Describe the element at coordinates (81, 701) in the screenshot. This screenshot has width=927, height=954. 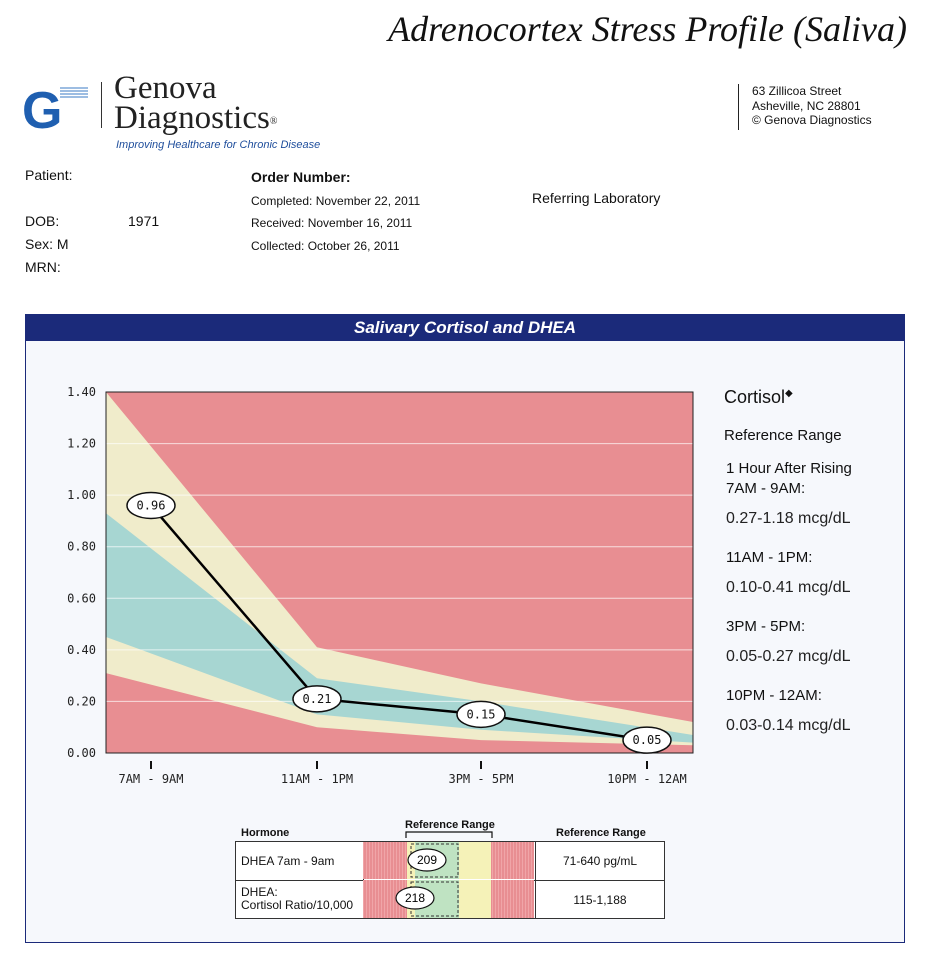
I see `y-tick-label: 0.20` at that location.